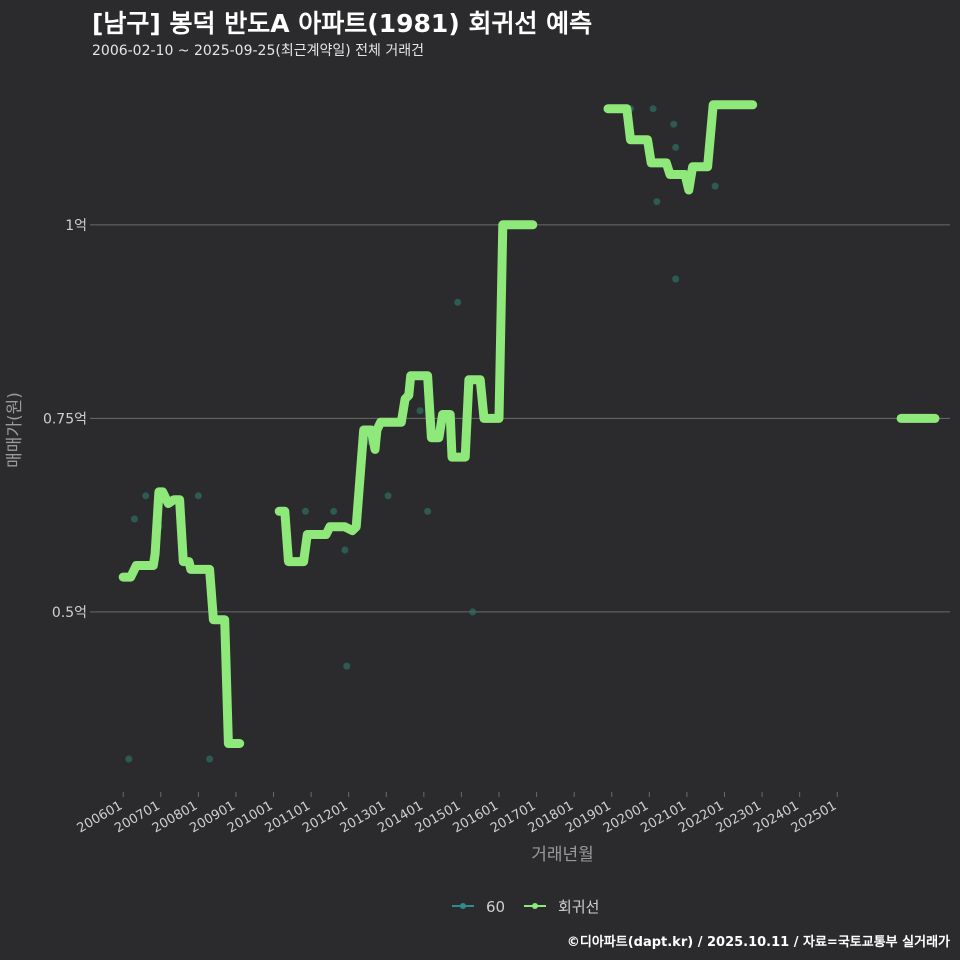  I want to click on legend-label: 60, so click(495, 907).